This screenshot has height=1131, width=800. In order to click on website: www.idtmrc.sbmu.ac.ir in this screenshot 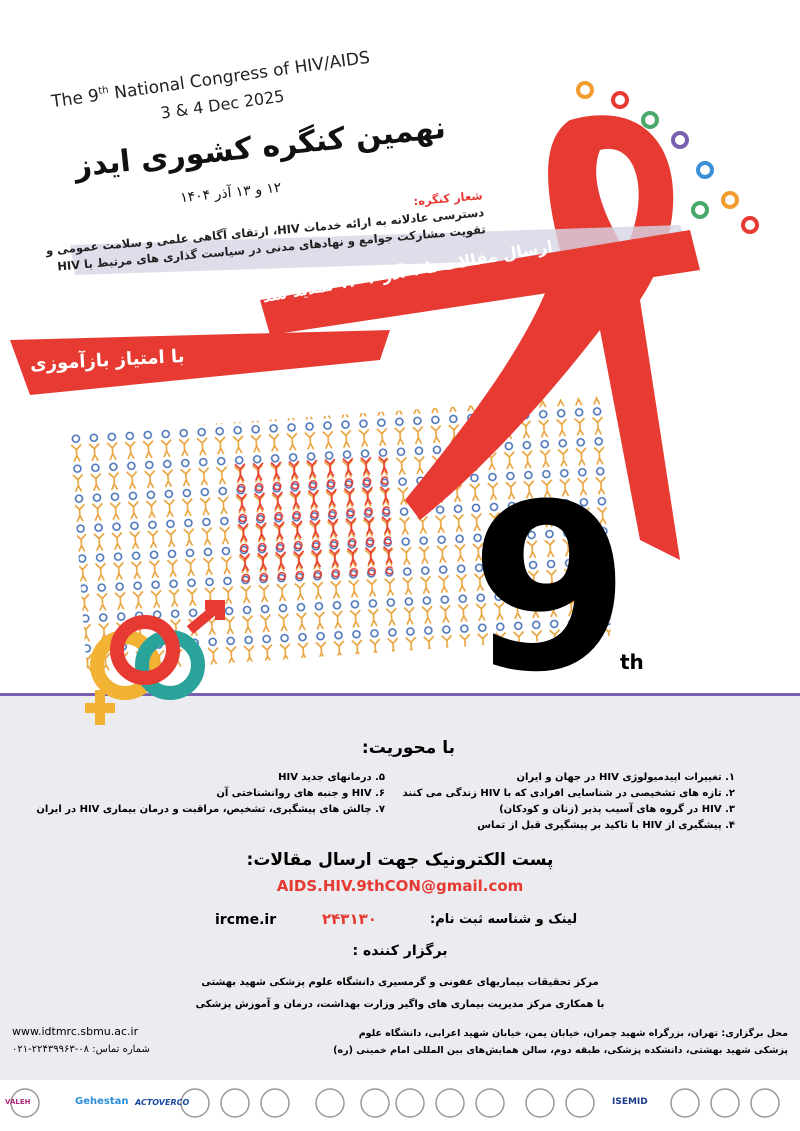, I will do `click(75, 1031)`.